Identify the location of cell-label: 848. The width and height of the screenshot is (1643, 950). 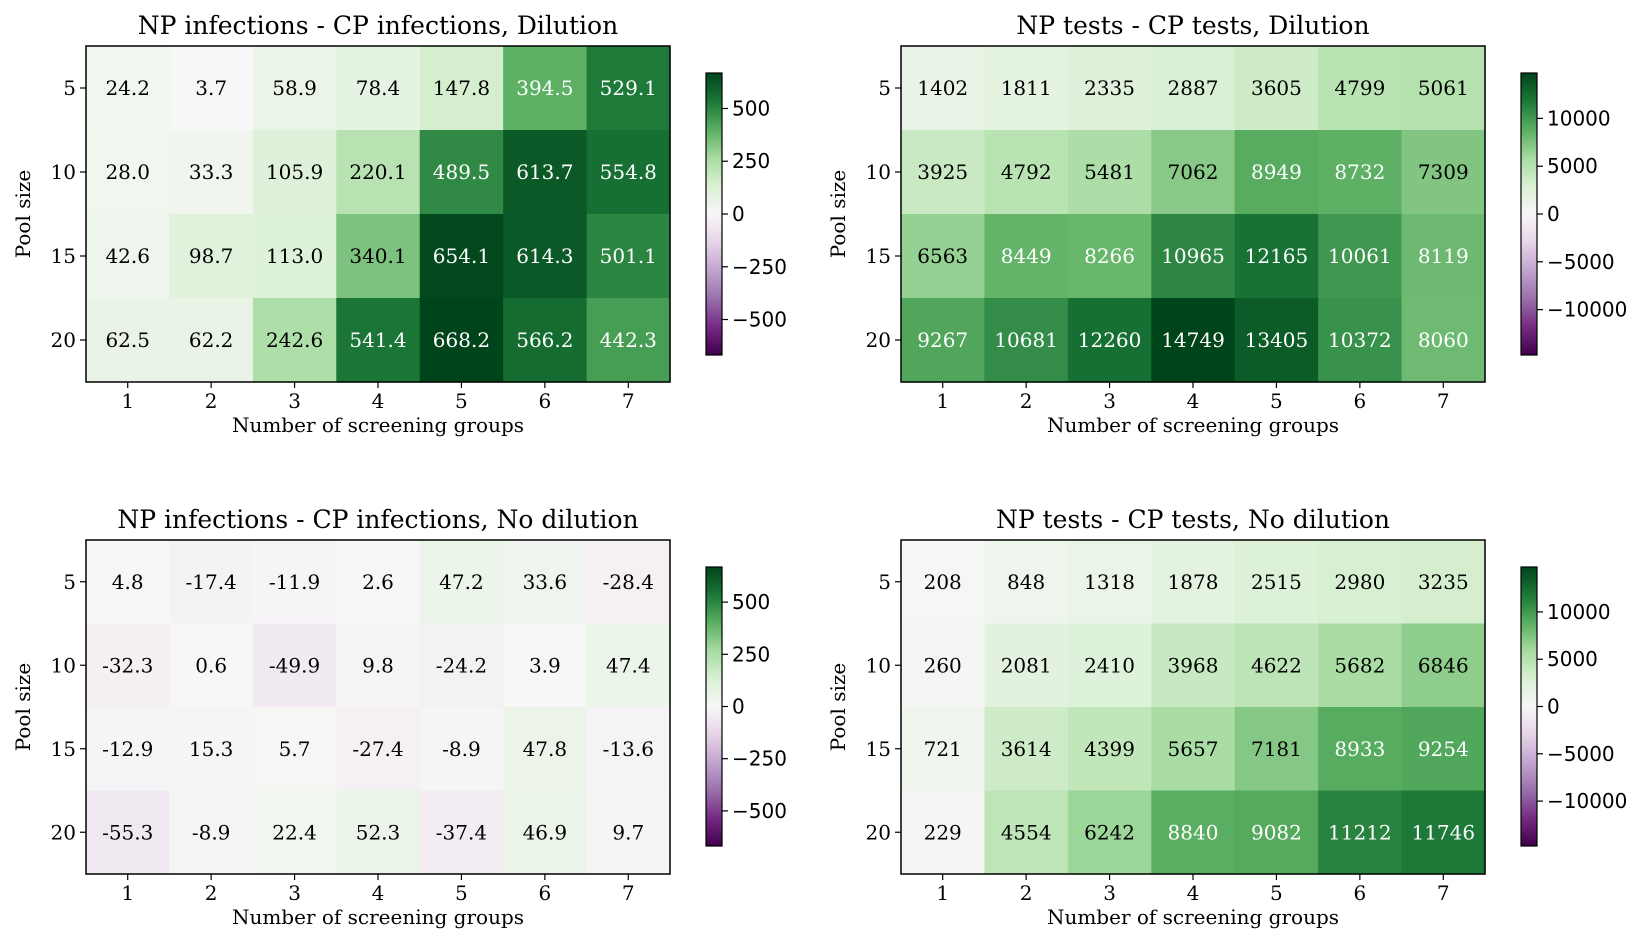
(1026, 582).